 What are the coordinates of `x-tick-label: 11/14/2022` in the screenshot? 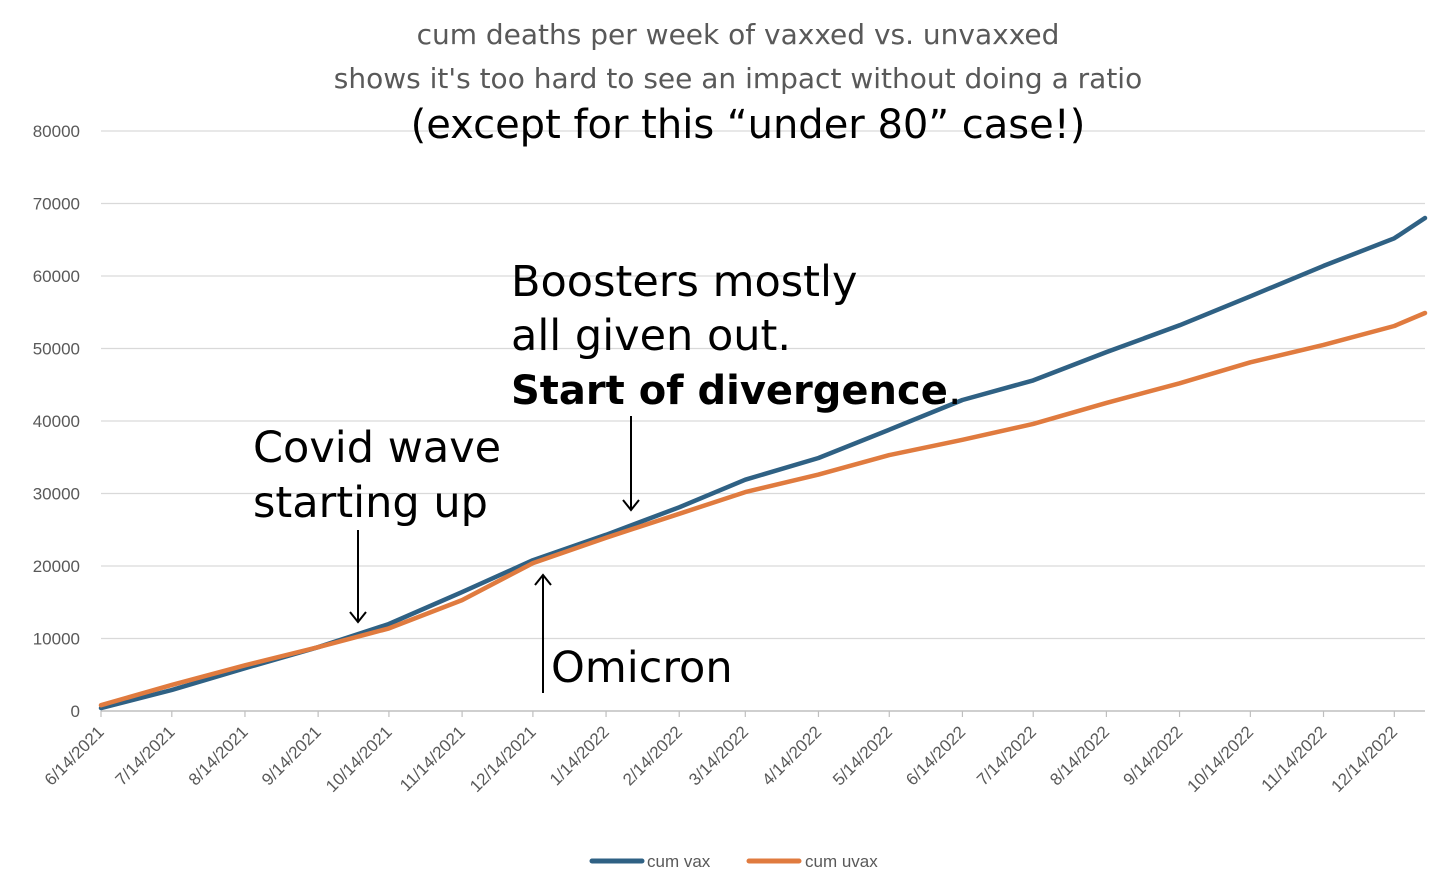 It's located at (1294, 758).